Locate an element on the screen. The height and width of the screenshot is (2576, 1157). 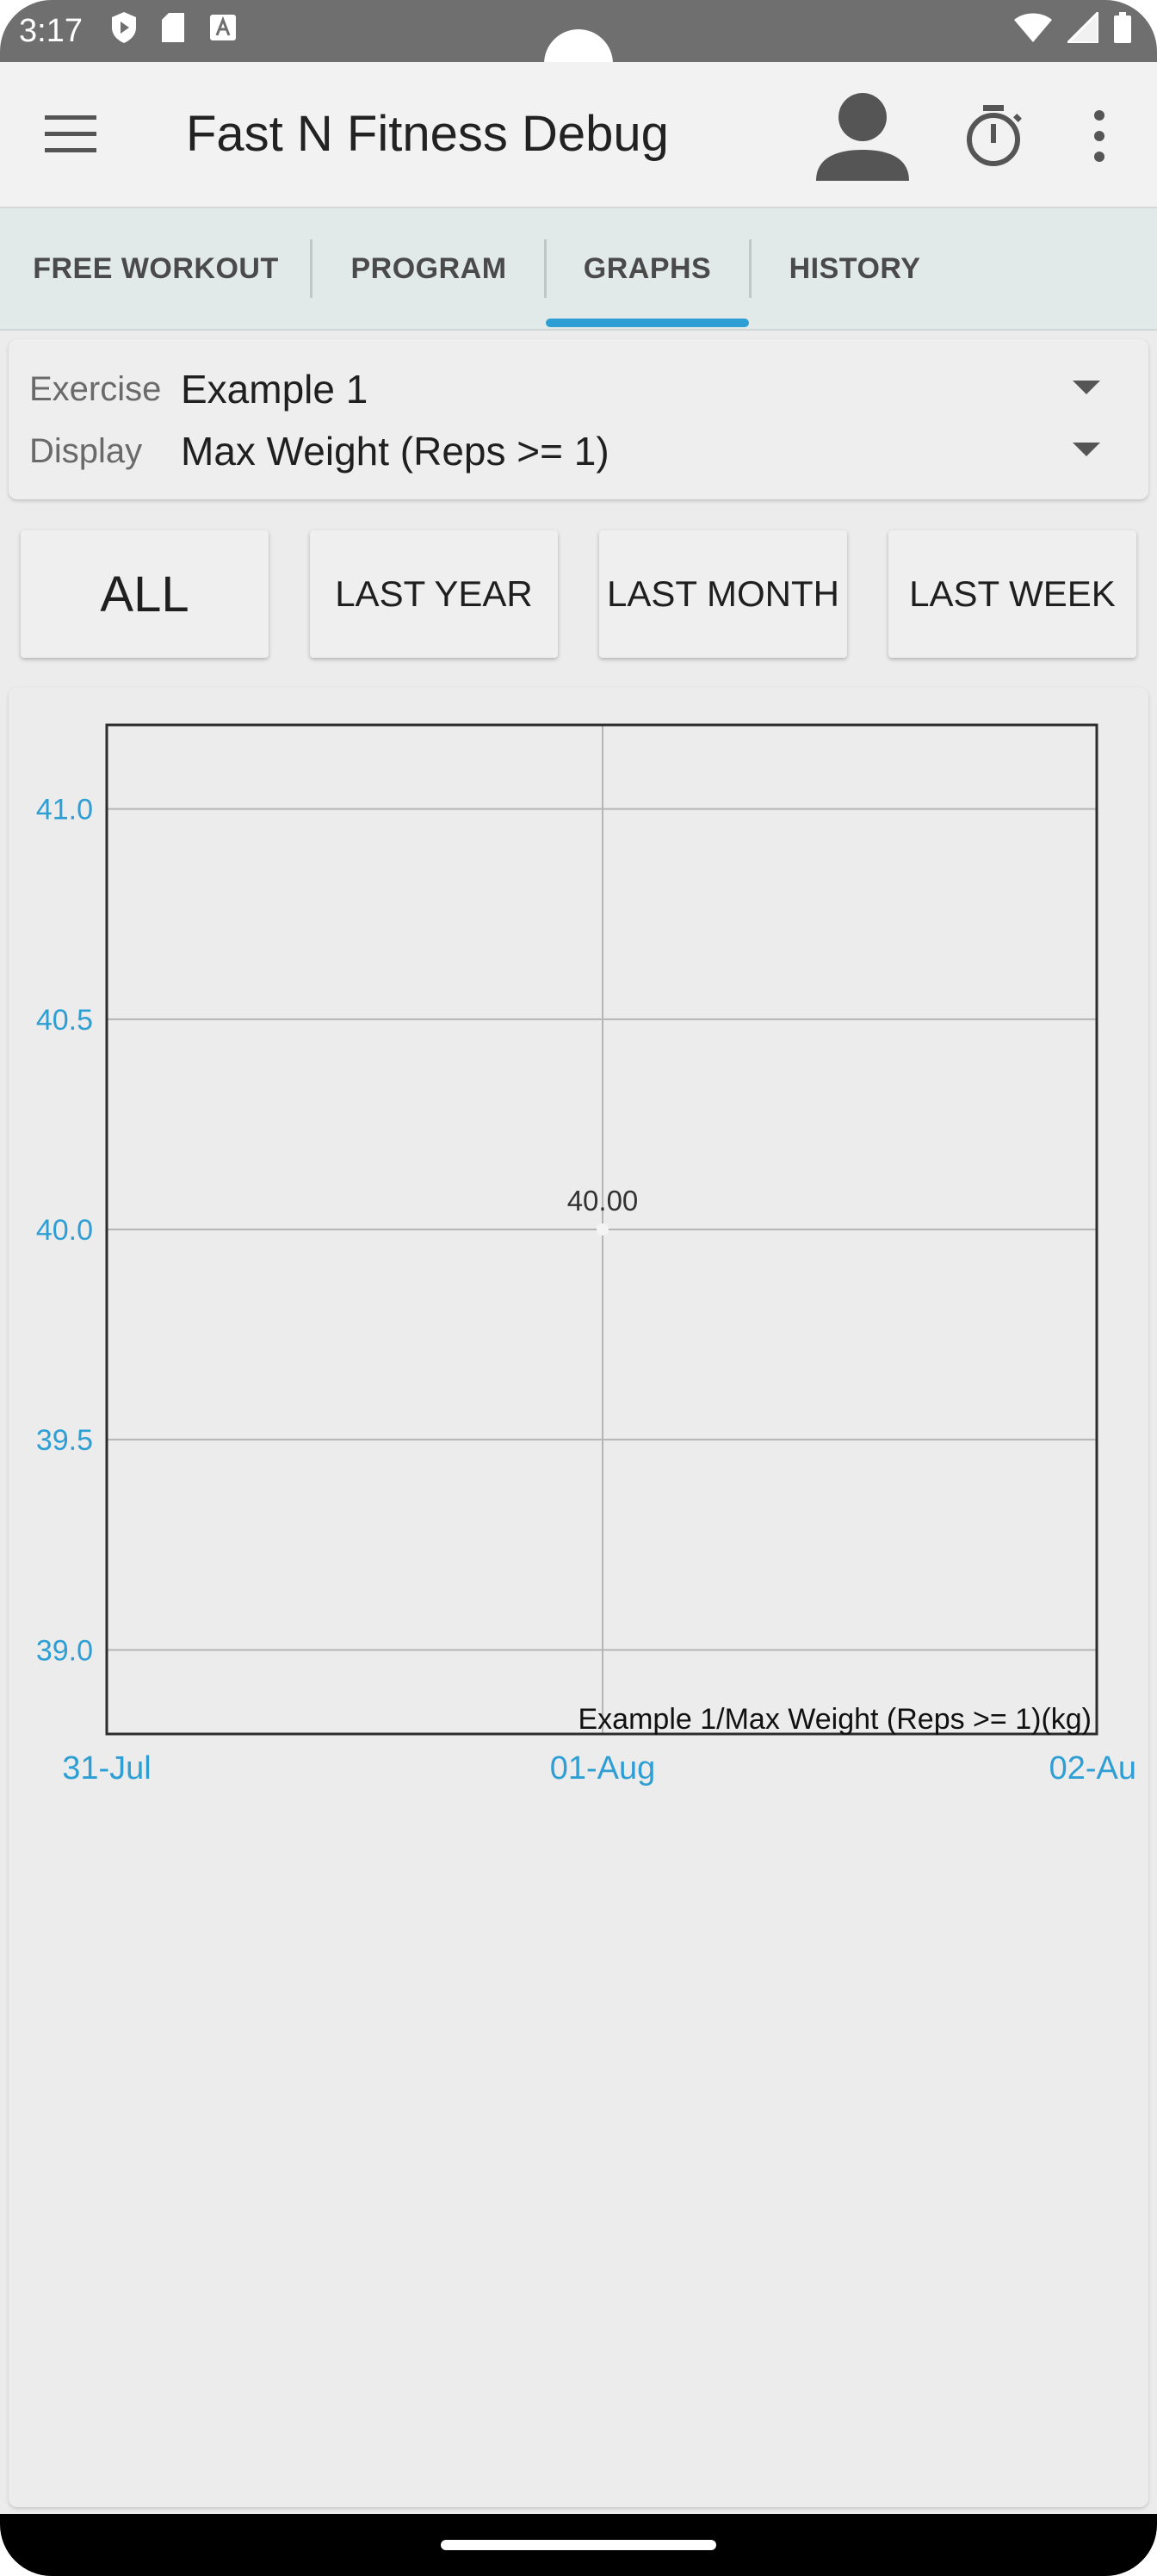
x-tick-label: 02-Au is located at coordinates (1092, 1768).